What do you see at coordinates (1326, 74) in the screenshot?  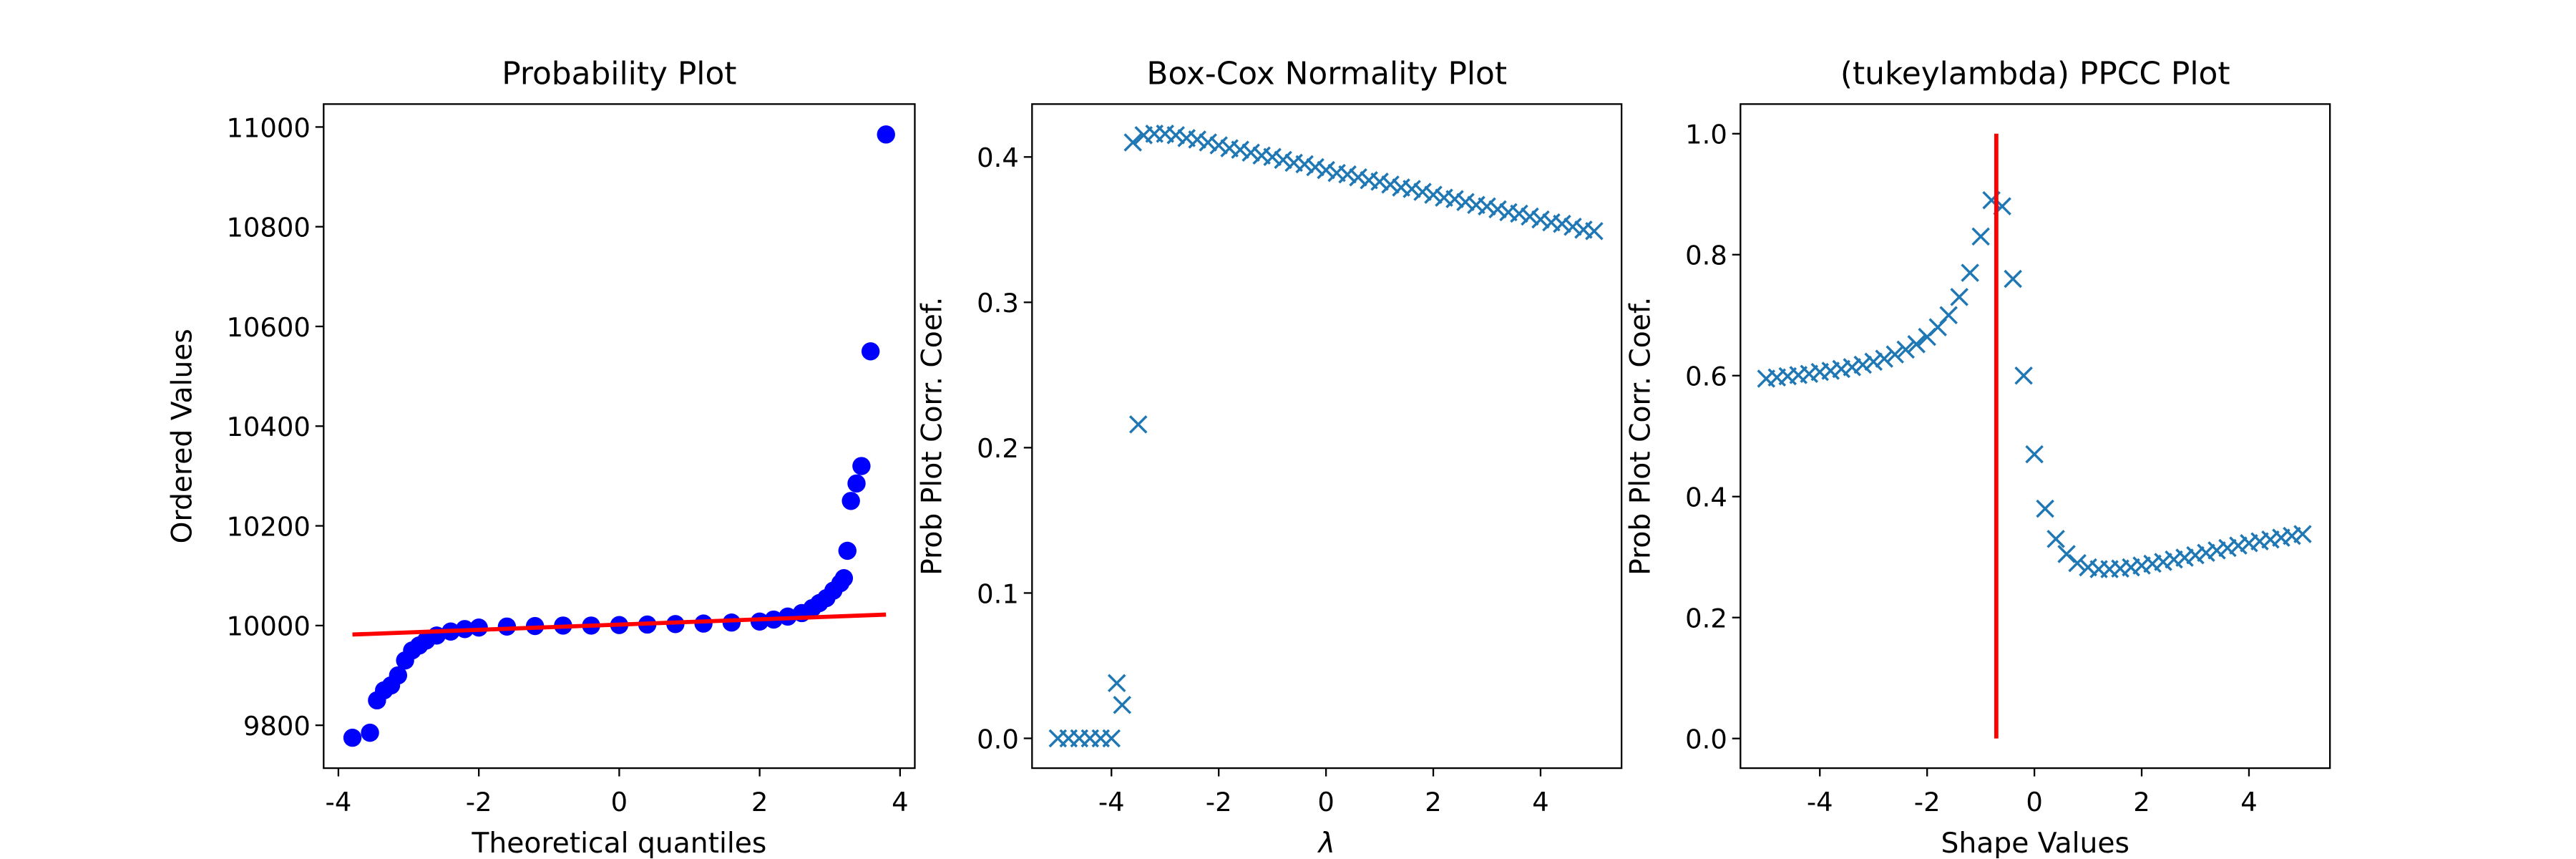 I see `chart-title: Box-Cox Normality Plot` at bounding box center [1326, 74].